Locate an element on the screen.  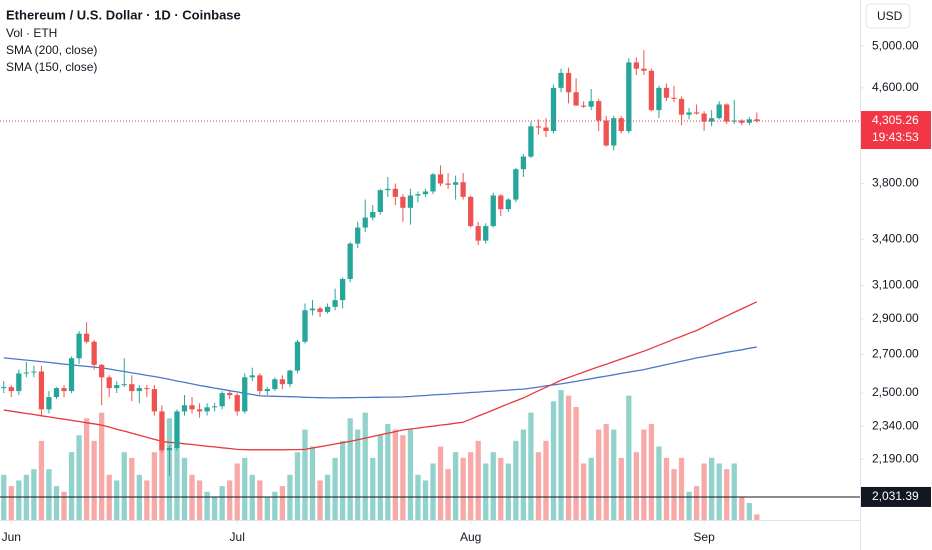
x-tick-label: Aug is located at coordinates (470, 537).